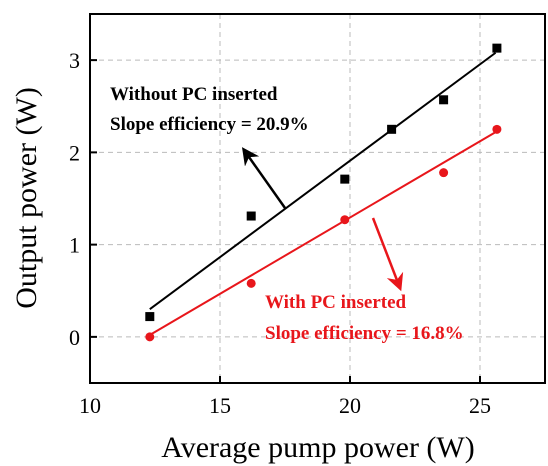  Describe the element at coordinates (336, 302) in the screenshot. I see `annotation: With PC inserted` at that location.